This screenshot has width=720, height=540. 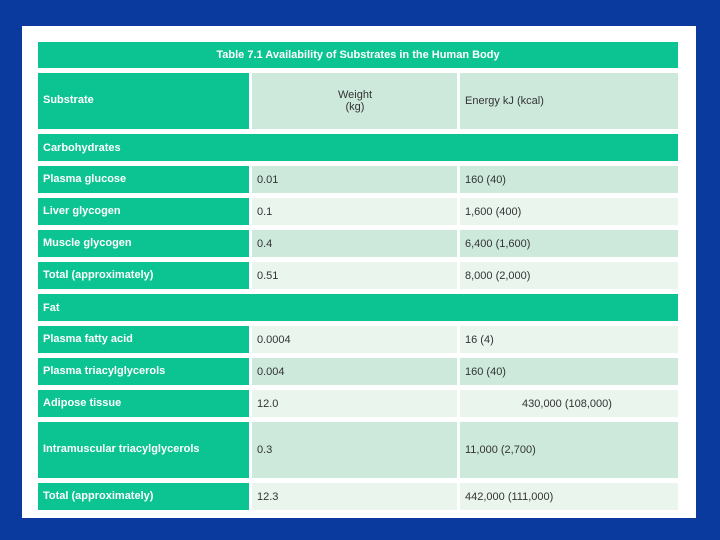 I want to click on substrate-cell: Muscle glycogen, so click(x=143, y=243).